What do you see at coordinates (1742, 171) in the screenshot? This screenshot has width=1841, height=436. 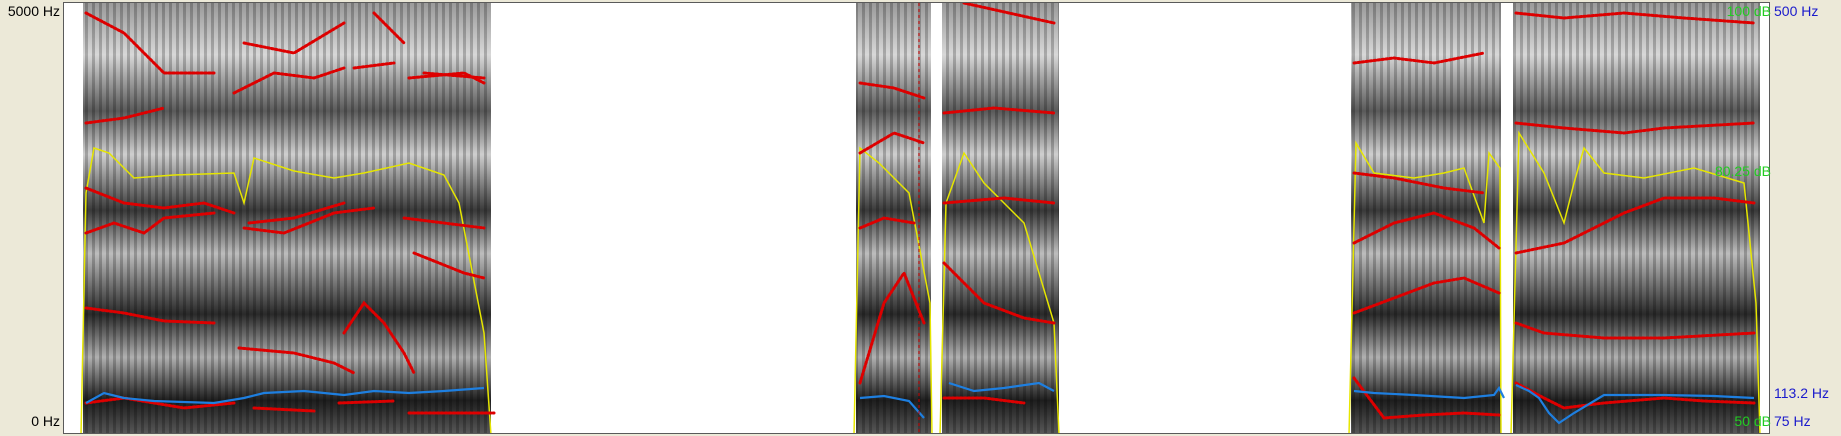 I see `intensity-mid-label: 80.25 dB` at bounding box center [1742, 171].